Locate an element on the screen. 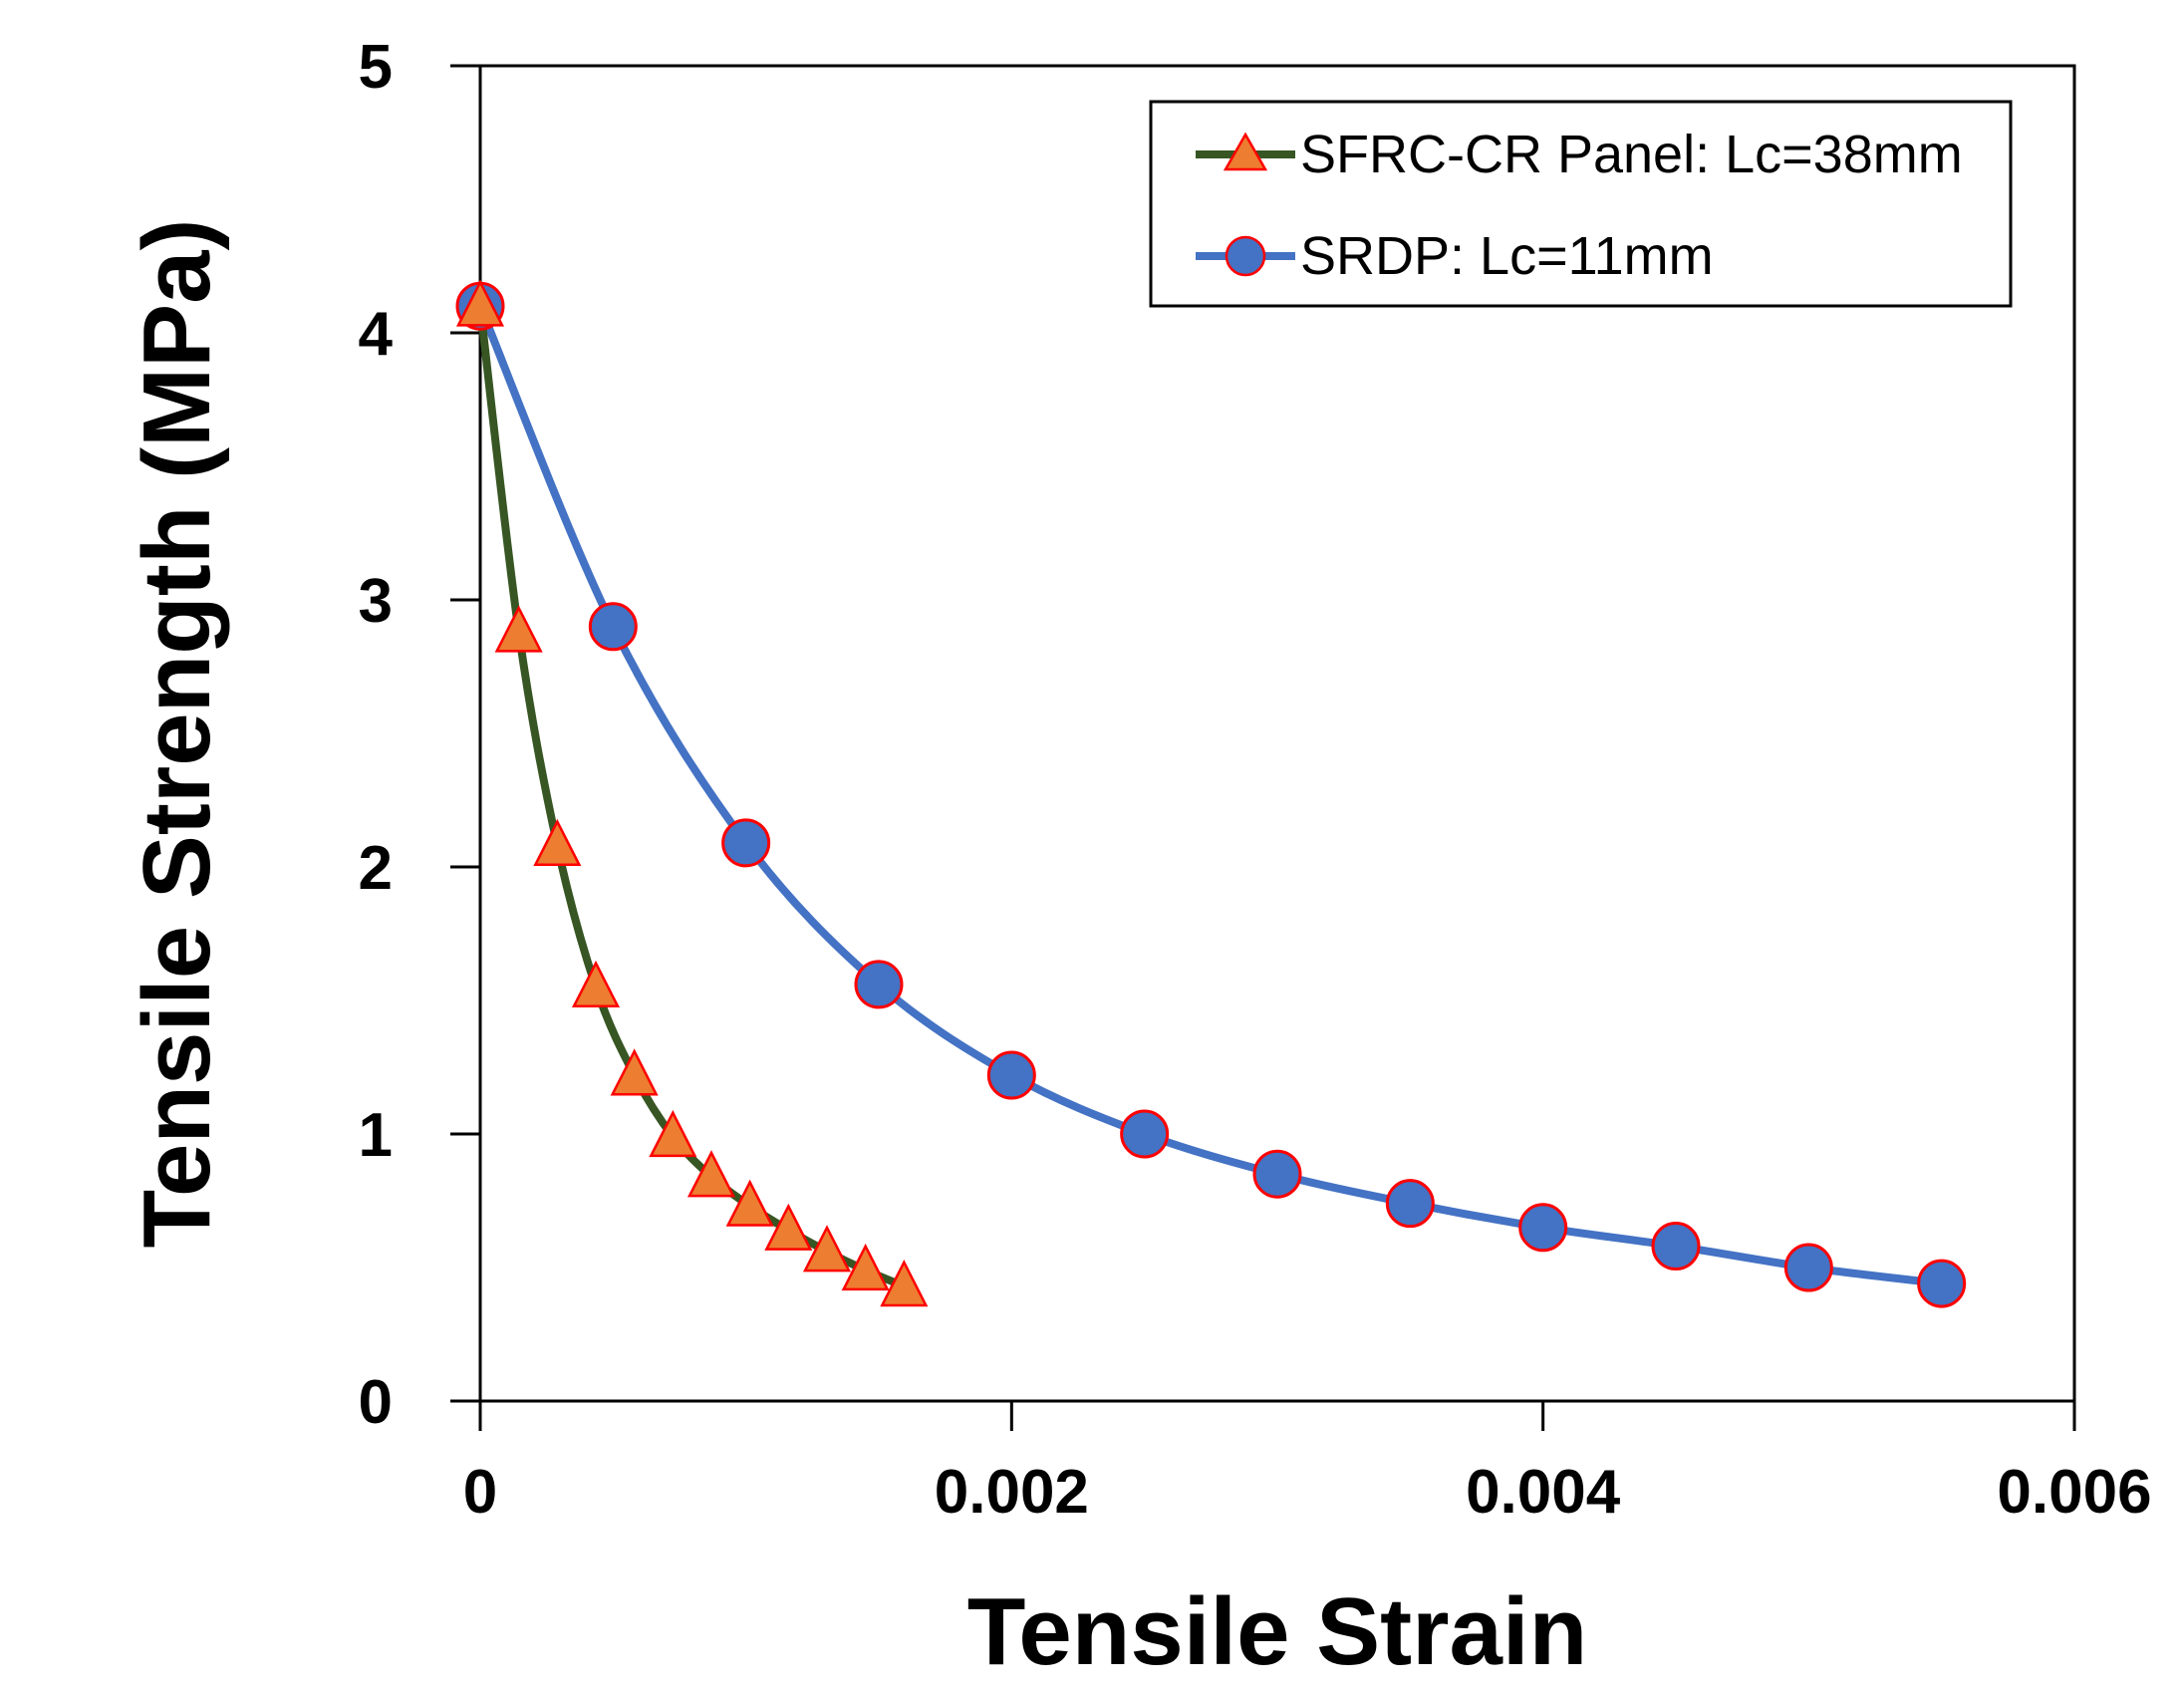 Image resolution: width=2184 pixels, height=1694 pixels. x-tick-label: 0.006 is located at coordinates (2074, 1492).